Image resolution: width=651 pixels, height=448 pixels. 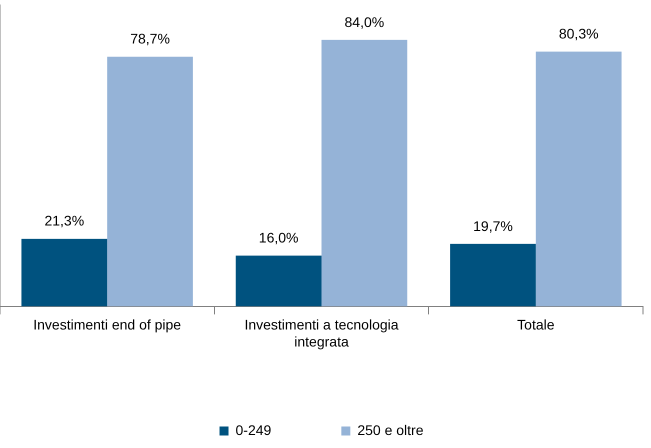 I want to click on data-label: 21,3%, so click(x=64, y=220).